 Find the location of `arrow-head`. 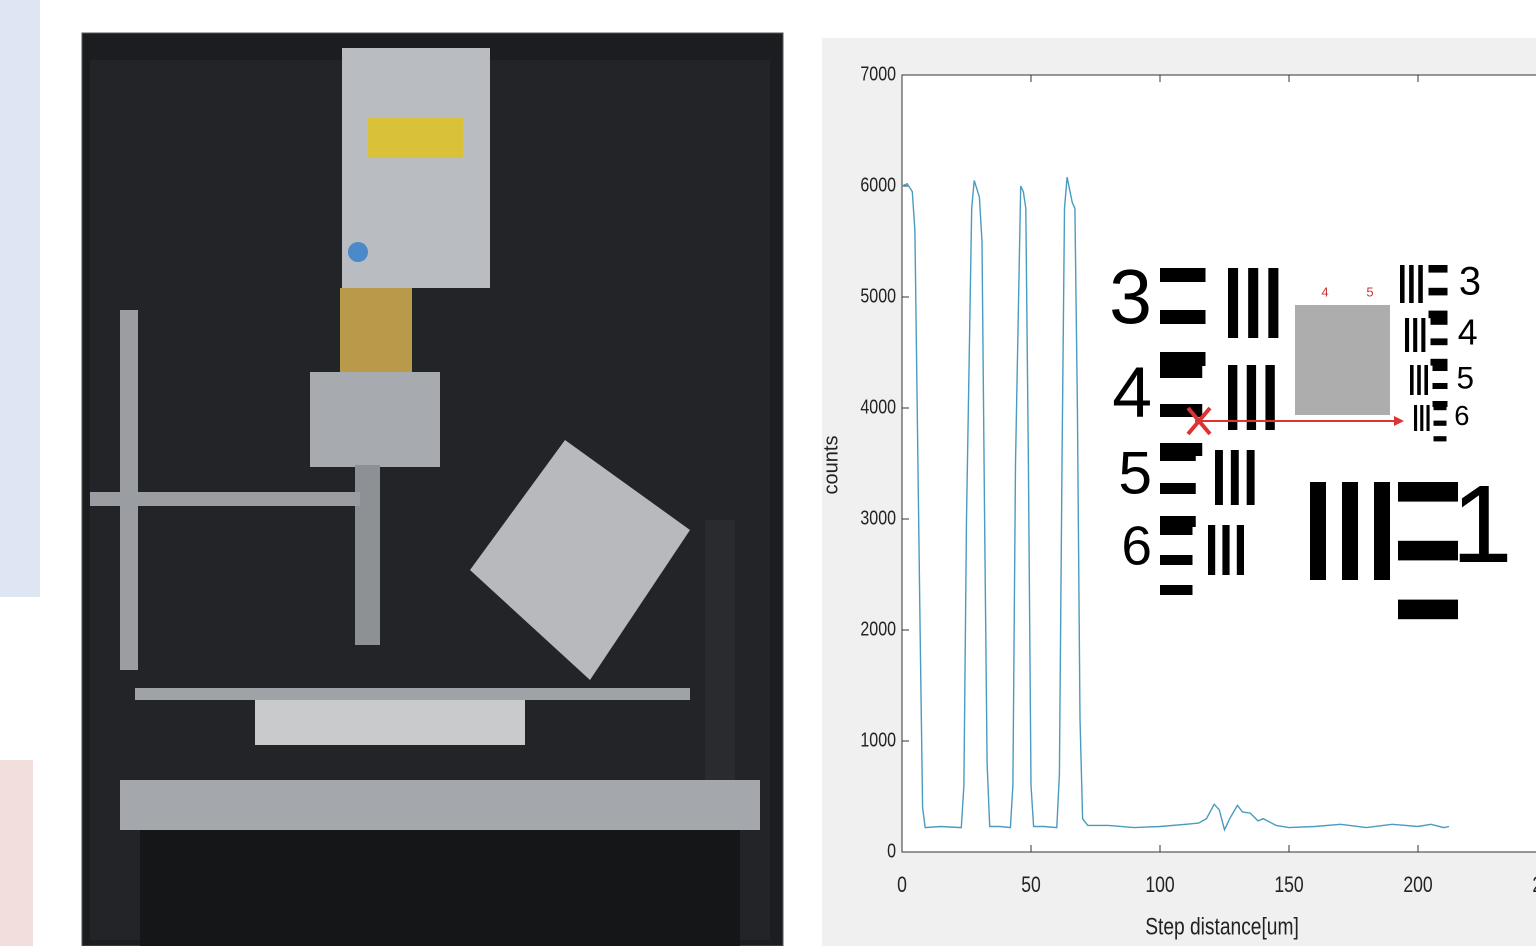

arrow-head is located at coordinates (1399, 421).